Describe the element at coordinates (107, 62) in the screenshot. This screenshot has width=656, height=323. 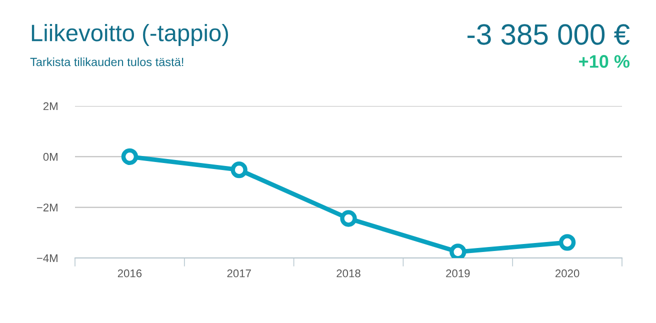
I see `chart-subtitle: Tarkista tilikauden tulos tästä!` at that location.